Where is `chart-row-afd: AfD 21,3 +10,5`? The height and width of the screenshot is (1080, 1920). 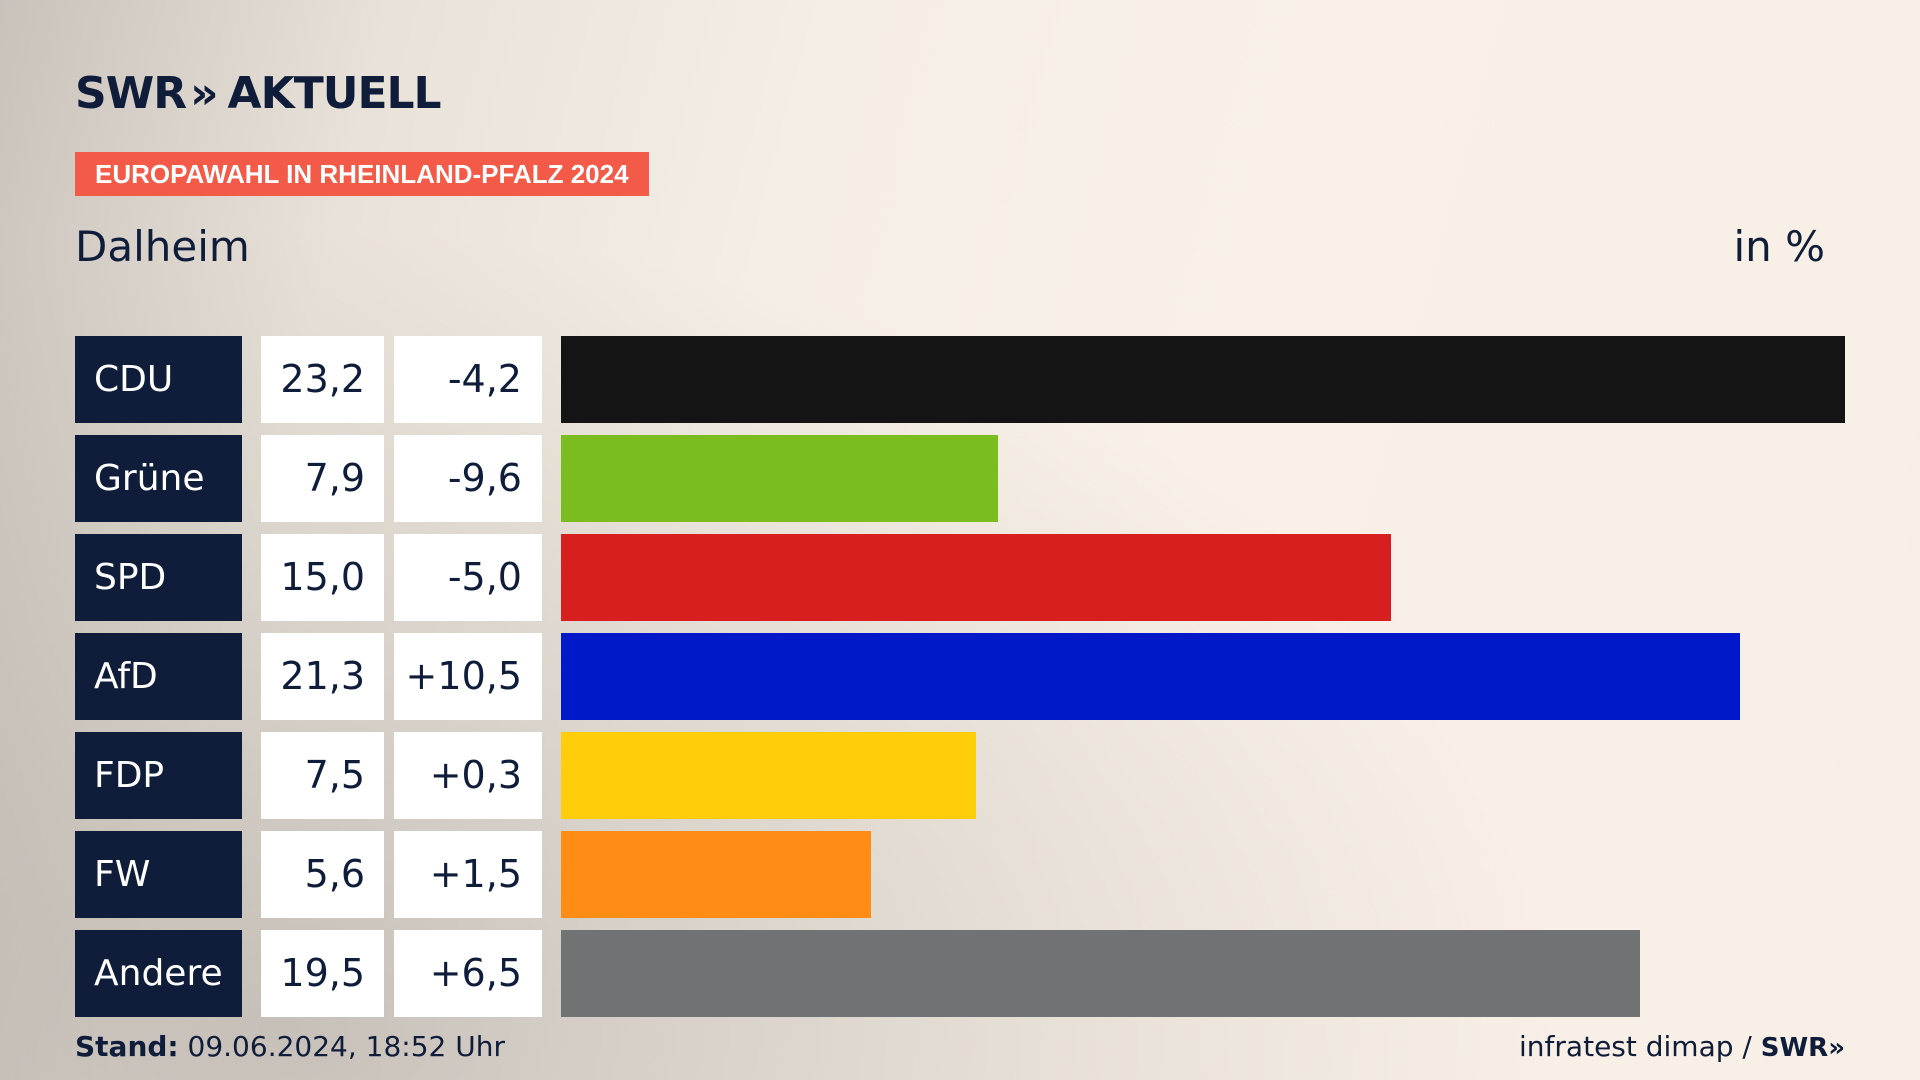
chart-row-afd: AfD 21,3 +10,5 is located at coordinates (960, 676).